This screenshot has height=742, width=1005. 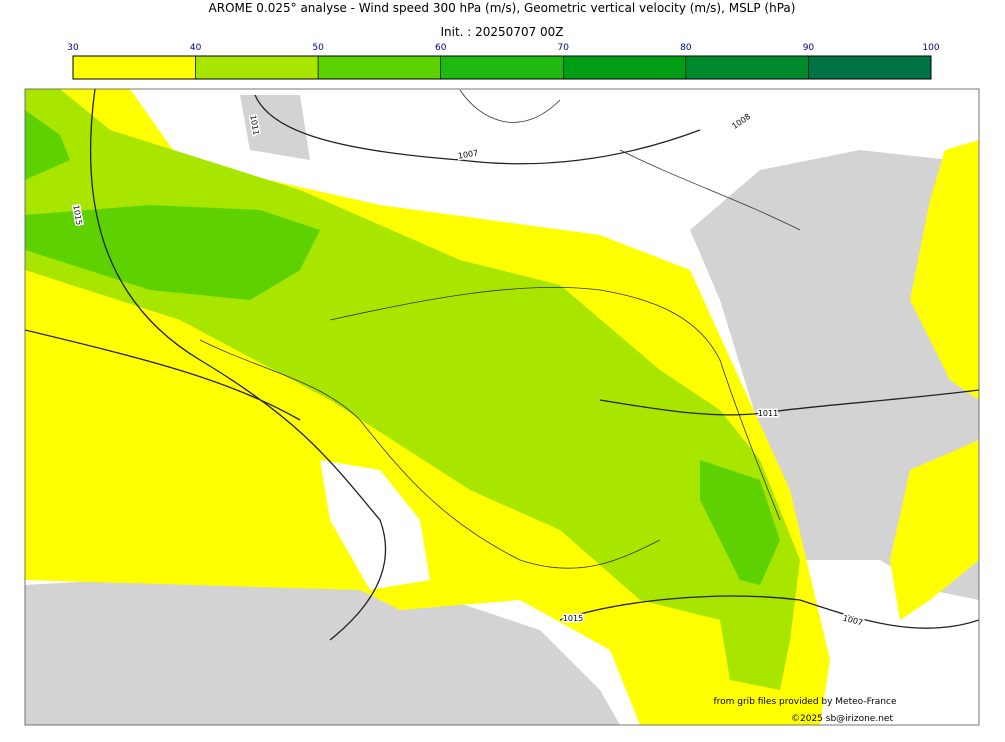 I want to click on credit: ©2025 sb@irizone.net, so click(x=842, y=719).